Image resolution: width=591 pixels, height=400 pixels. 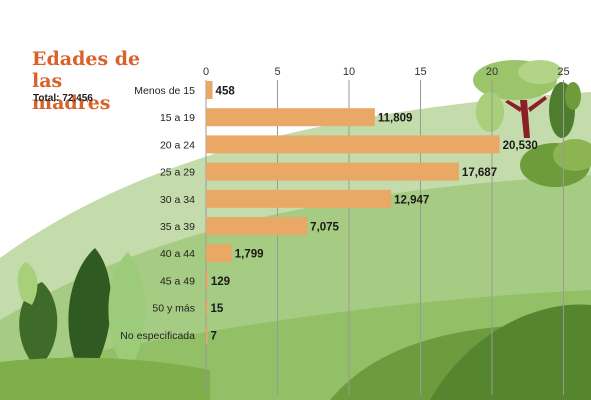 What do you see at coordinates (349, 72) in the screenshot?
I see `axis-tick-label: 10` at bounding box center [349, 72].